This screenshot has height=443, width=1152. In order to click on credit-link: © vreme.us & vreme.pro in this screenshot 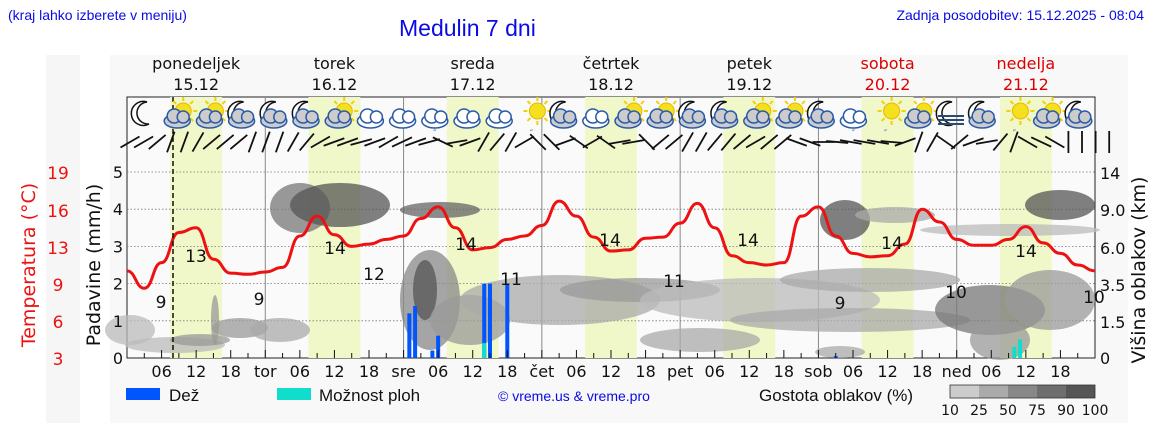, I will do `click(574, 396)`.